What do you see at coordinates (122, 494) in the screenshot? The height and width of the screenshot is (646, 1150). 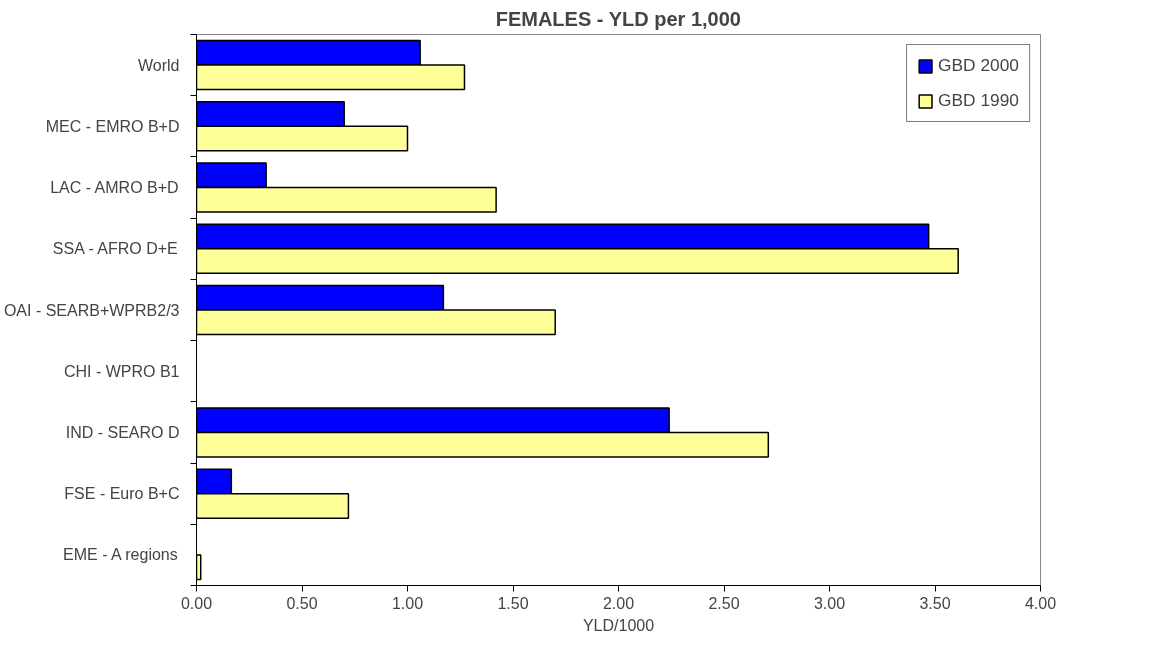 I see `y-tick-label: FSE - Euro B+C` at bounding box center [122, 494].